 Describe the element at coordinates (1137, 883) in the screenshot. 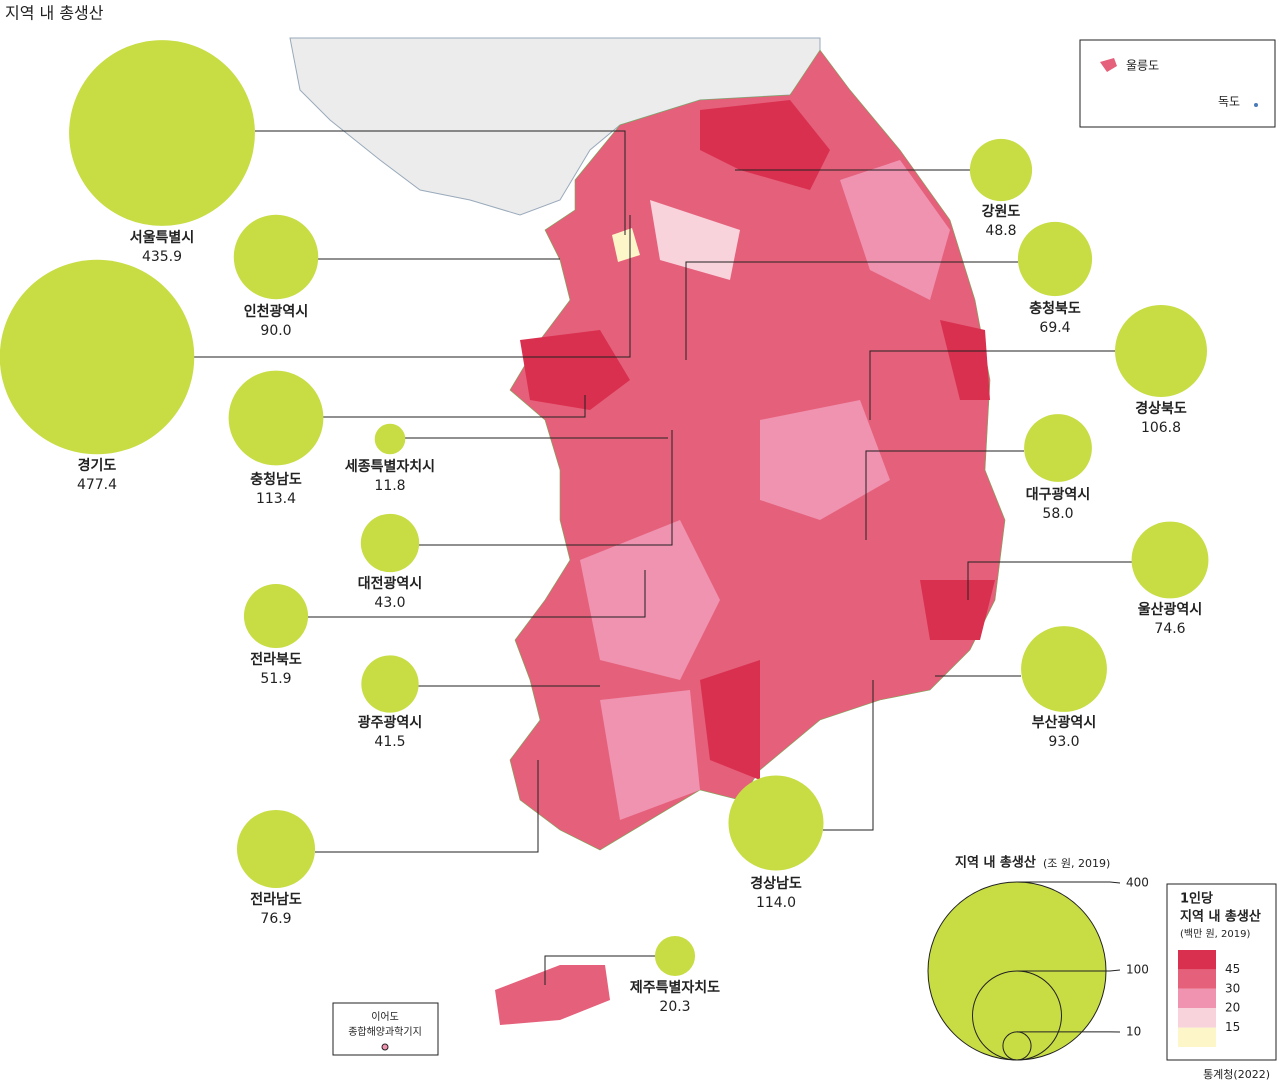

I see `size-legend-label: 400` at that location.